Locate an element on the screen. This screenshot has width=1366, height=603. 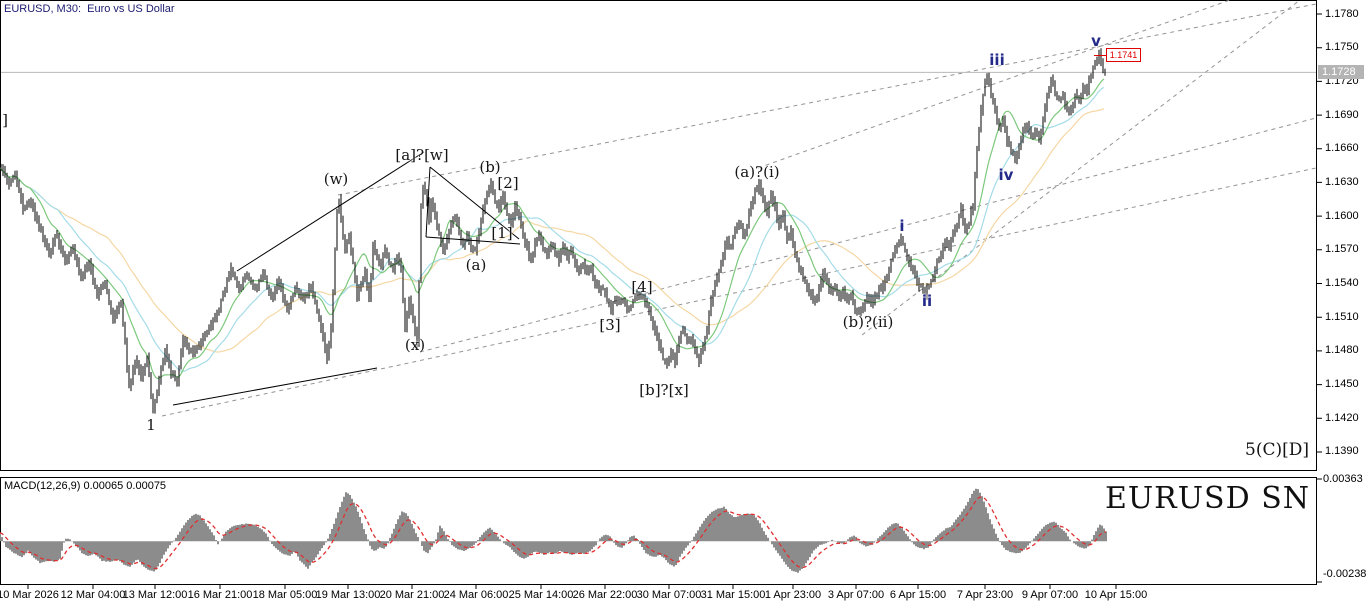
time-axis-label: 6 Apr 15:00 is located at coordinates (918, 595).